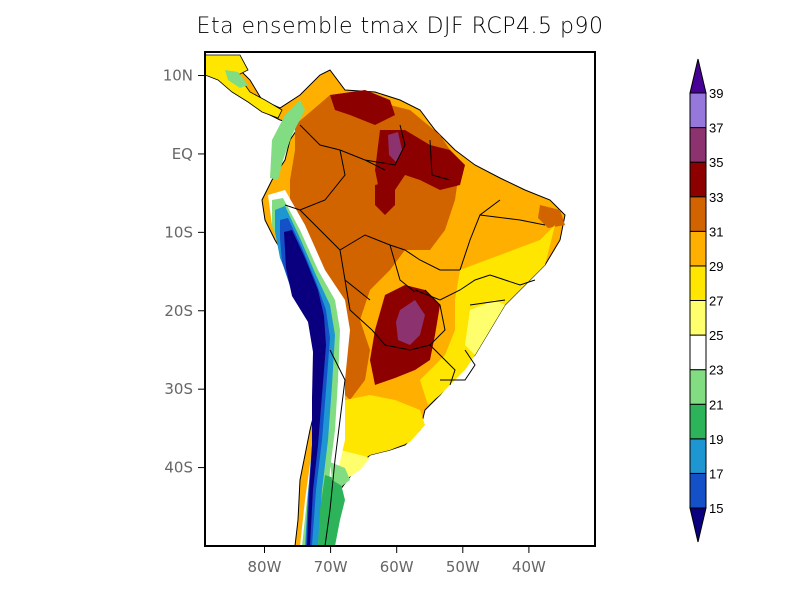 The image size is (800, 600). What do you see at coordinates (382, 432) in the screenshot?
I see `region-27-29-argentina` at bounding box center [382, 432].